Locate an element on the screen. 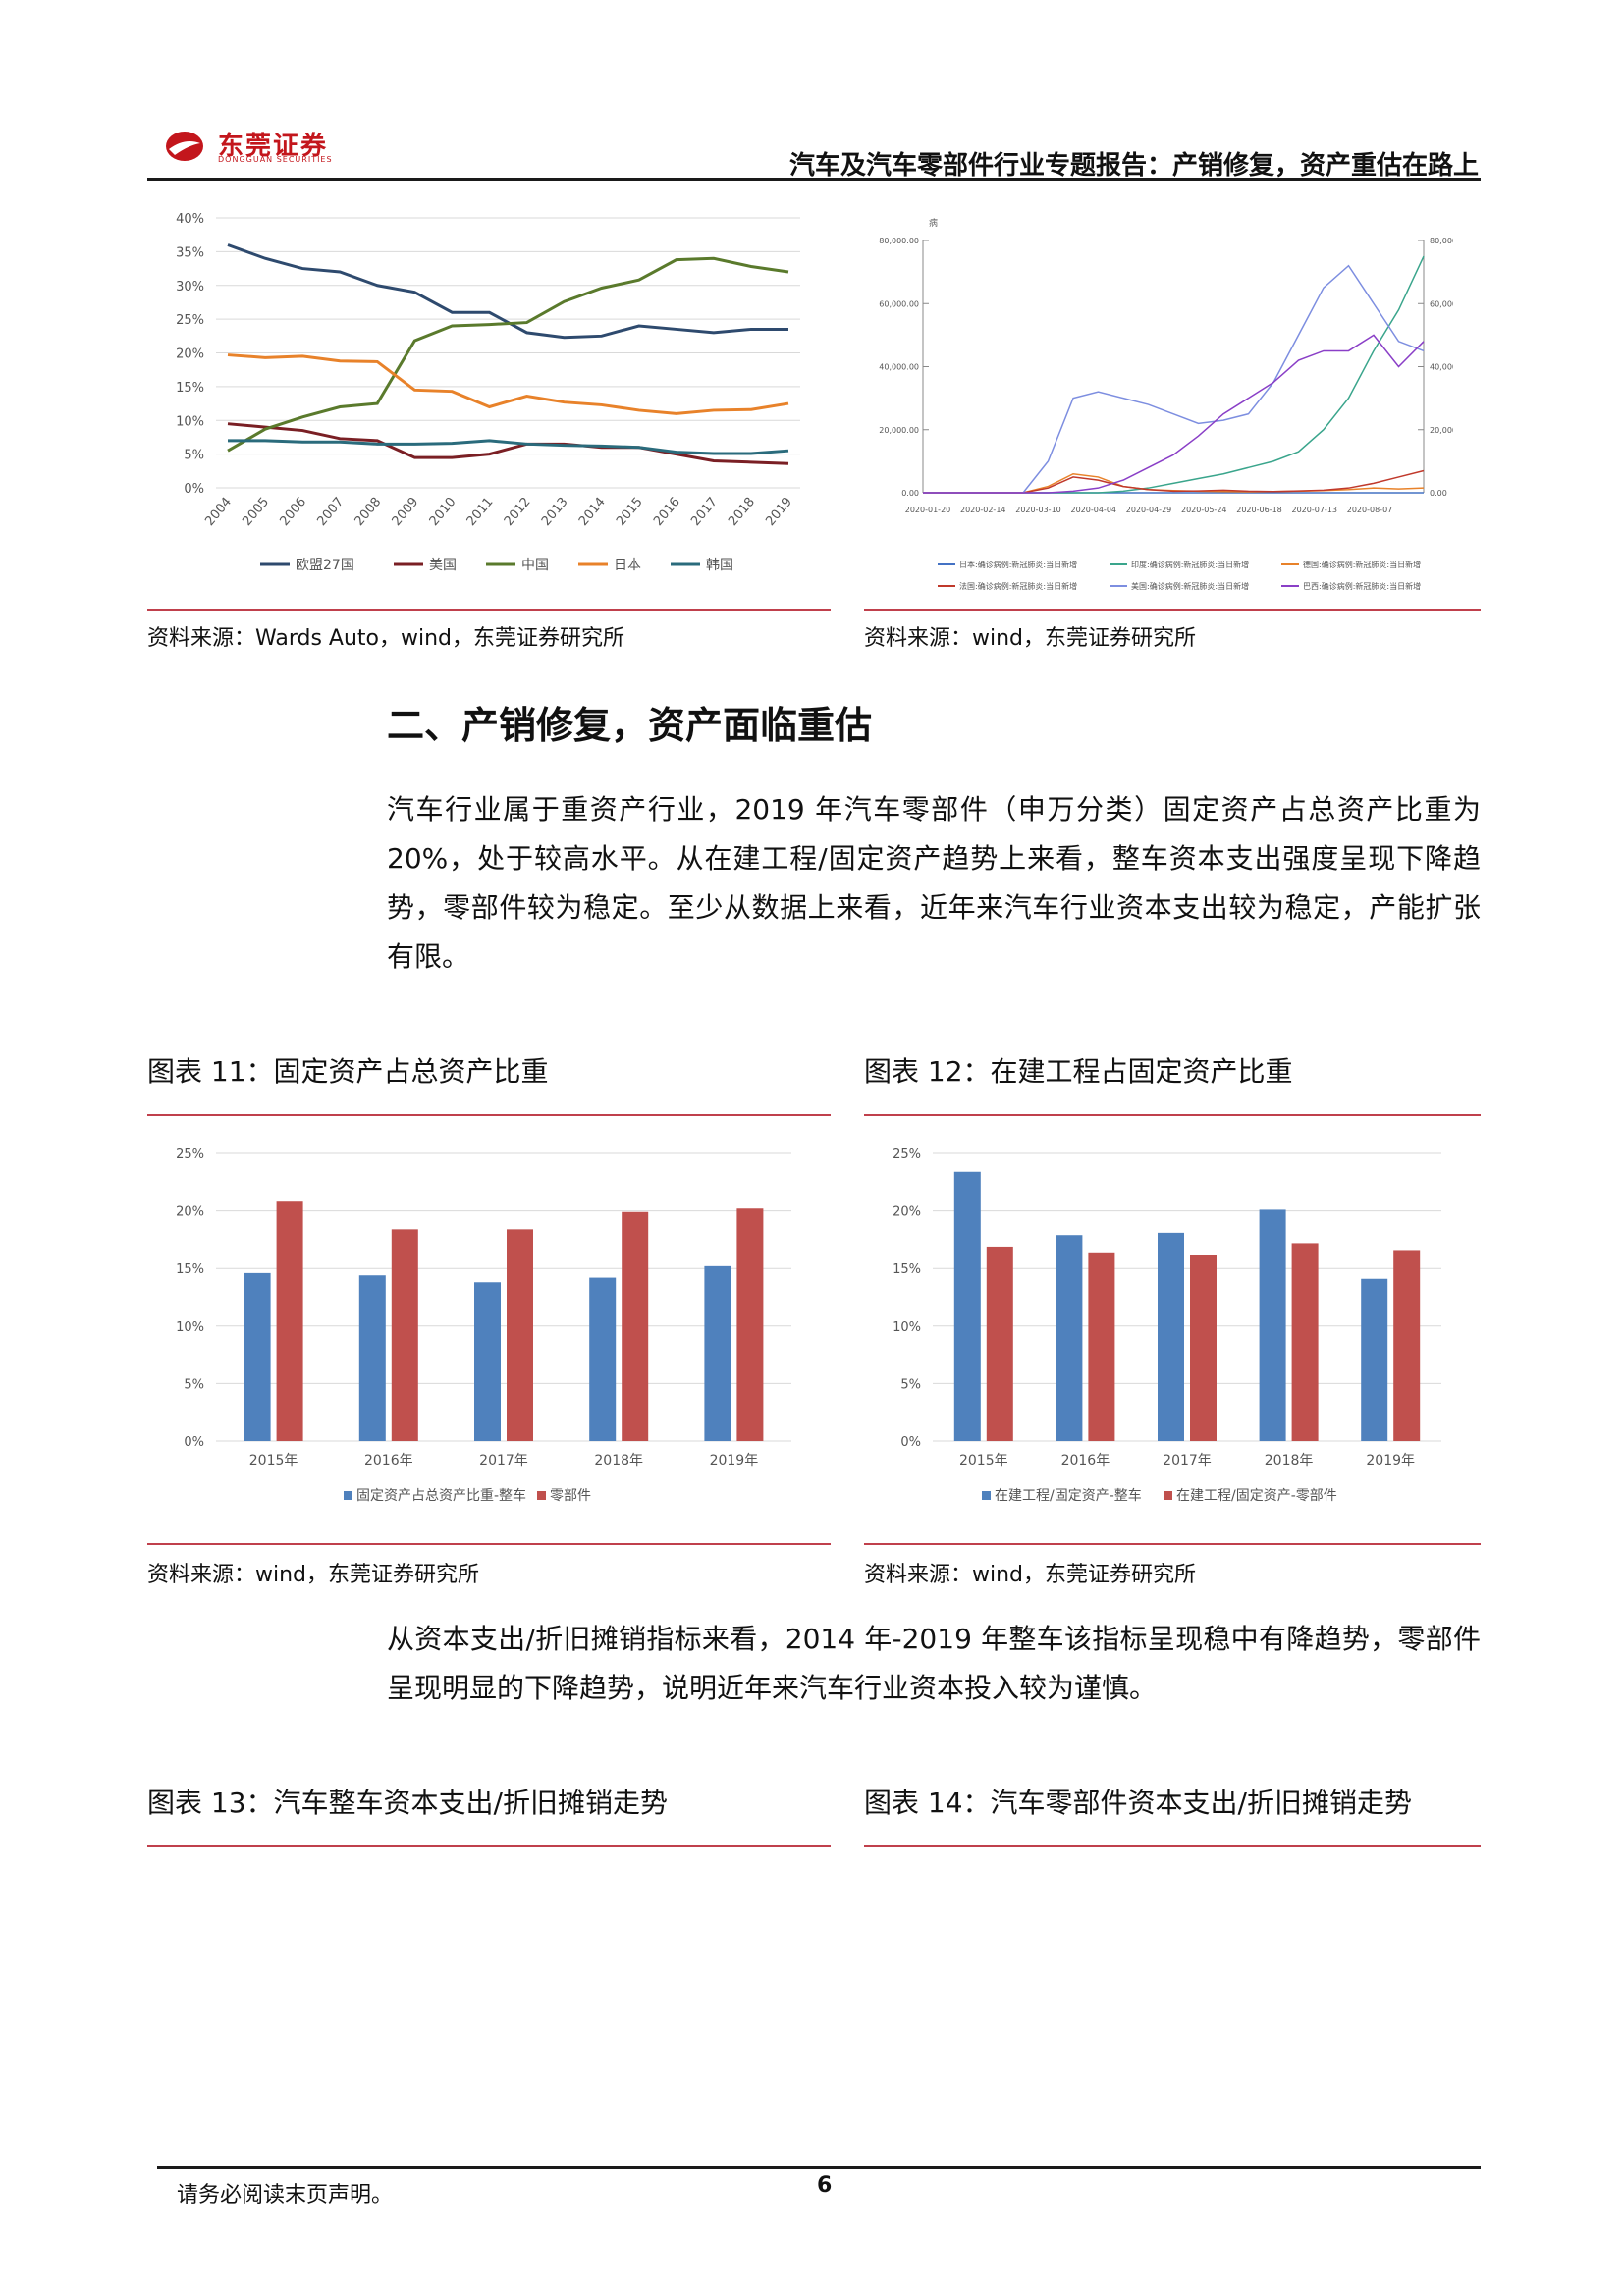 The image size is (1624, 2296). x-tick-label: 2020-02-14 is located at coordinates (983, 510).